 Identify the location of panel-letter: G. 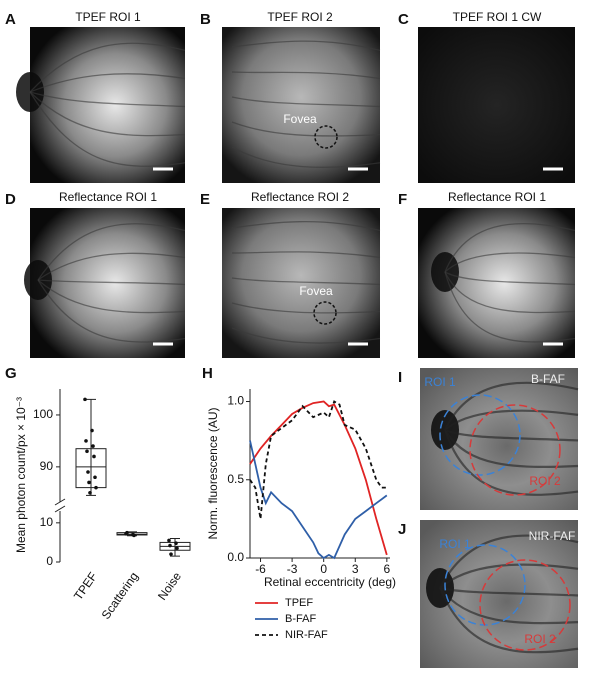
(11, 373).